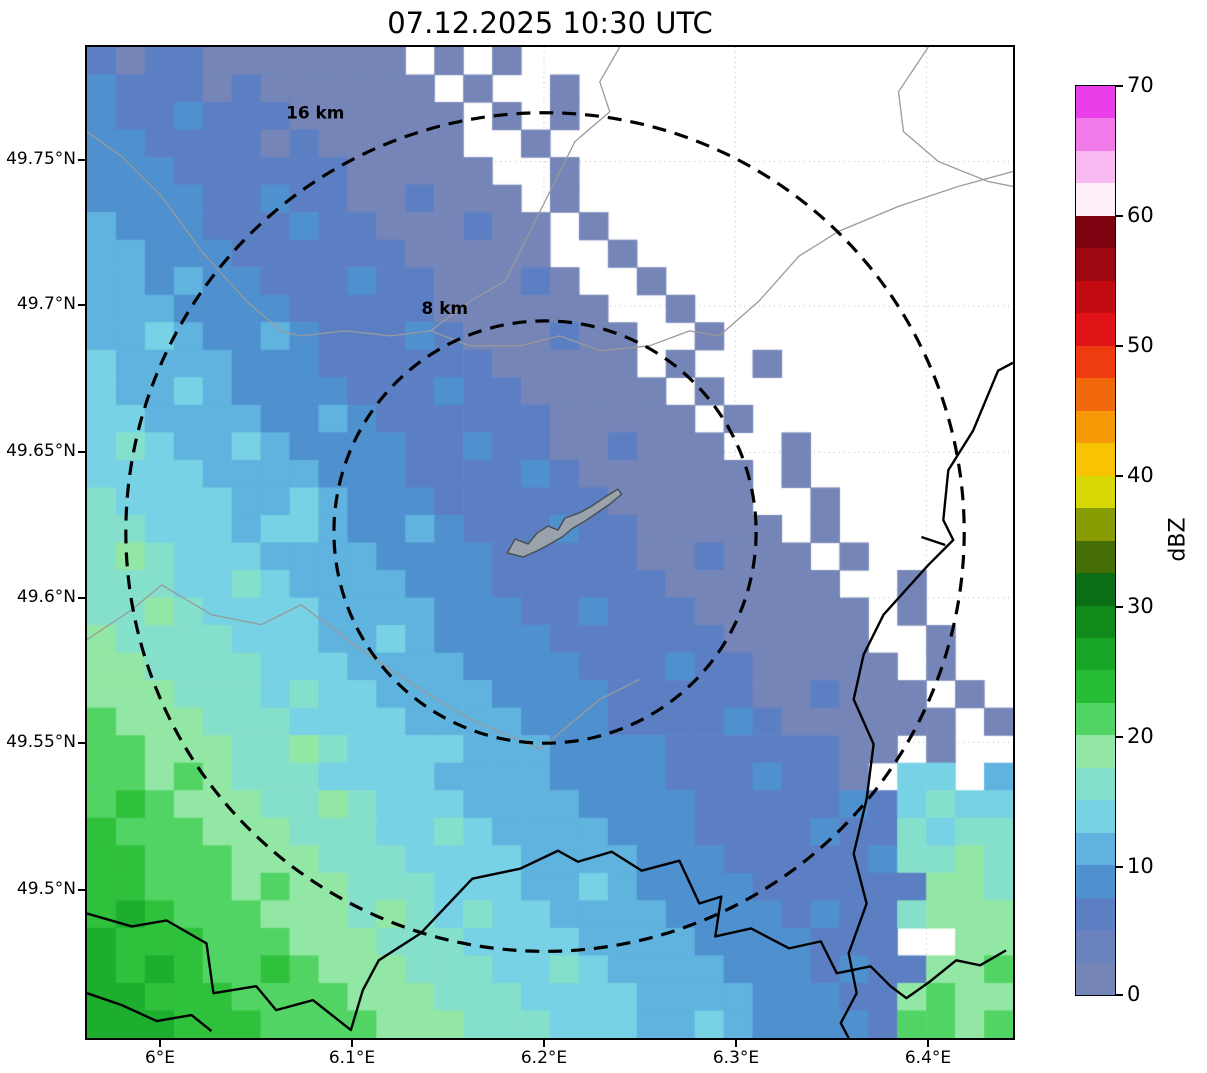 The image size is (1207, 1073). Describe the element at coordinates (41, 451) in the screenshot. I see `y-tick-label: 49.65°N` at that location.